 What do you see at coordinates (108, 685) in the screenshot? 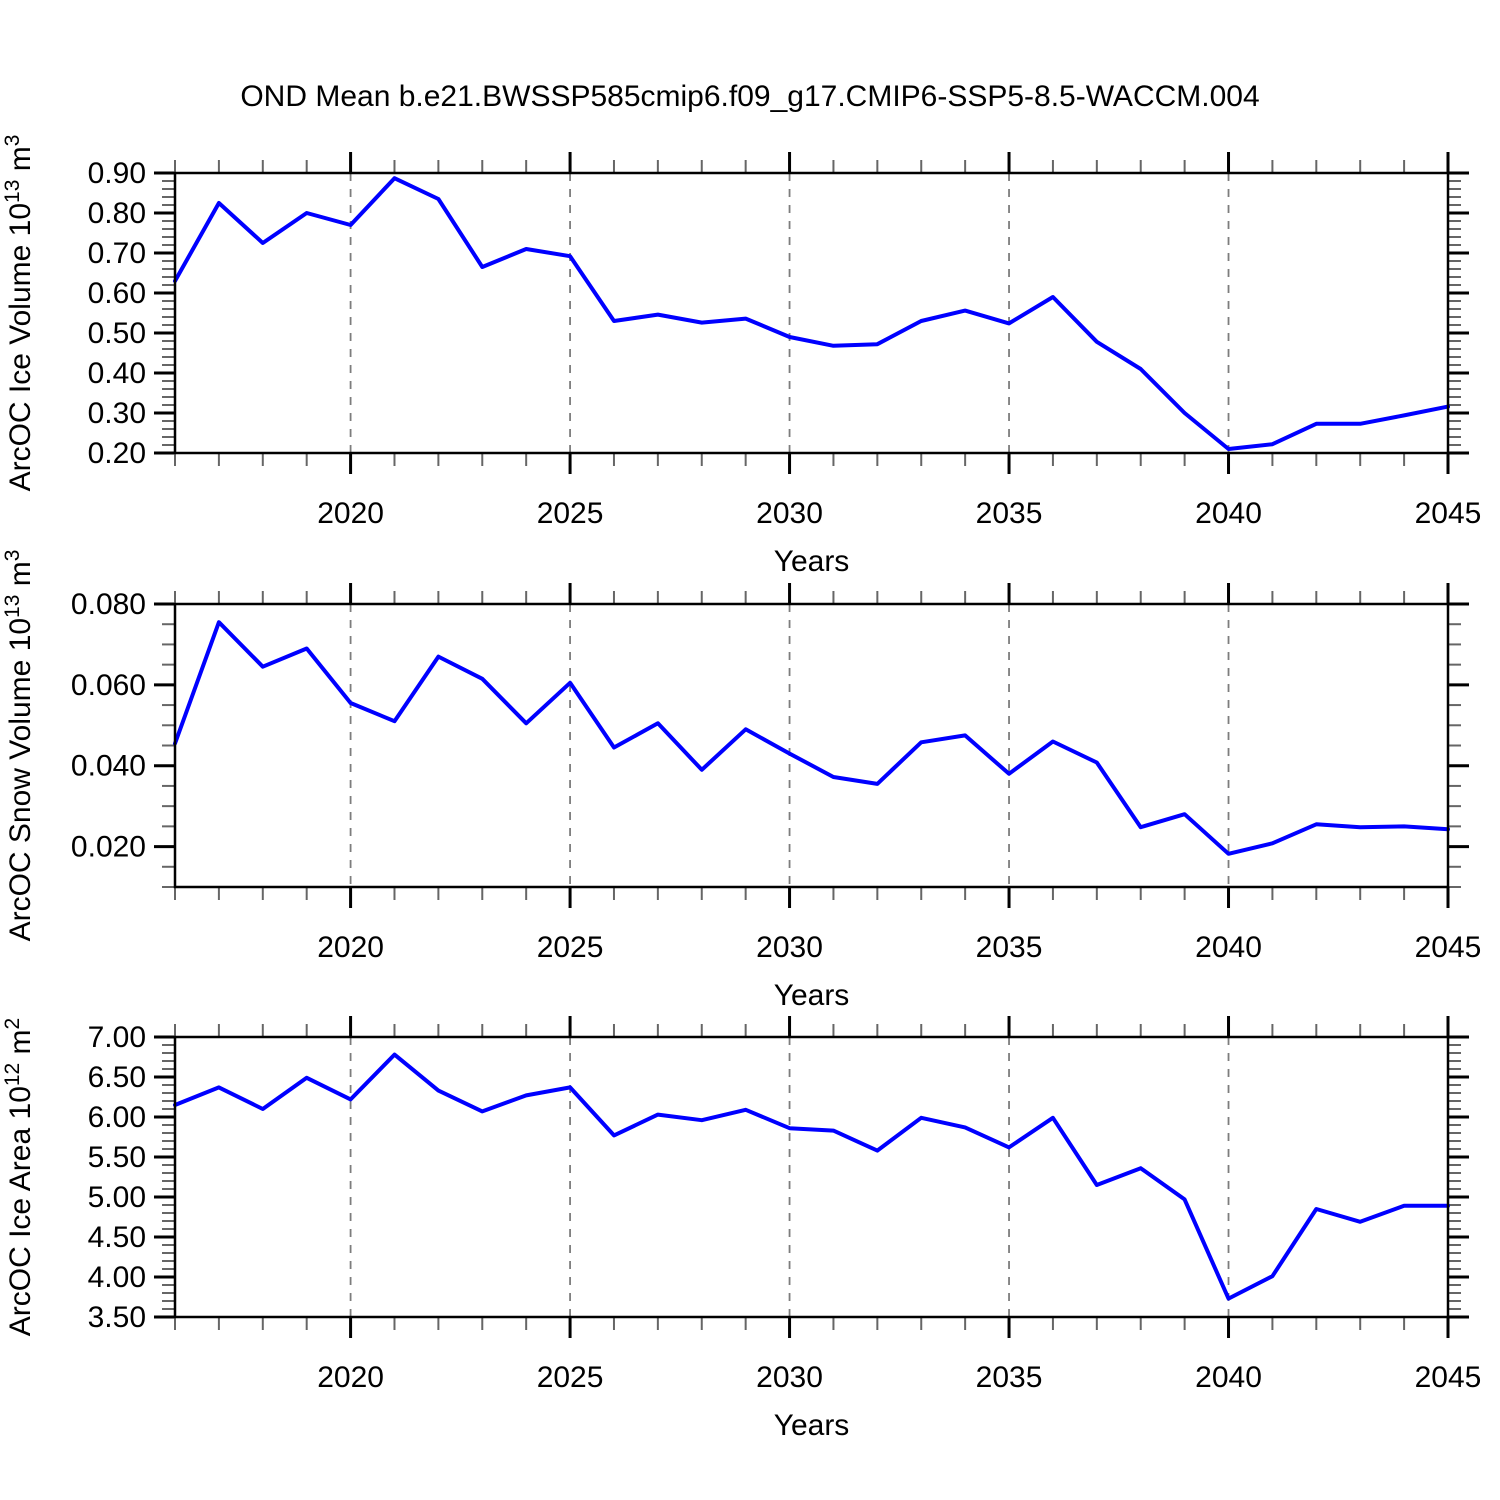
I see `y-tick-label: 0.060` at bounding box center [108, 685].